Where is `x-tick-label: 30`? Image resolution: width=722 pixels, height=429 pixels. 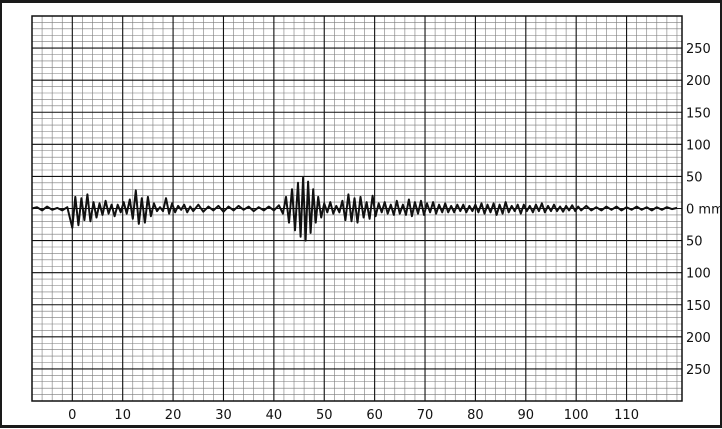 x-tick-label: 30 is located at coordinates (223, 415).